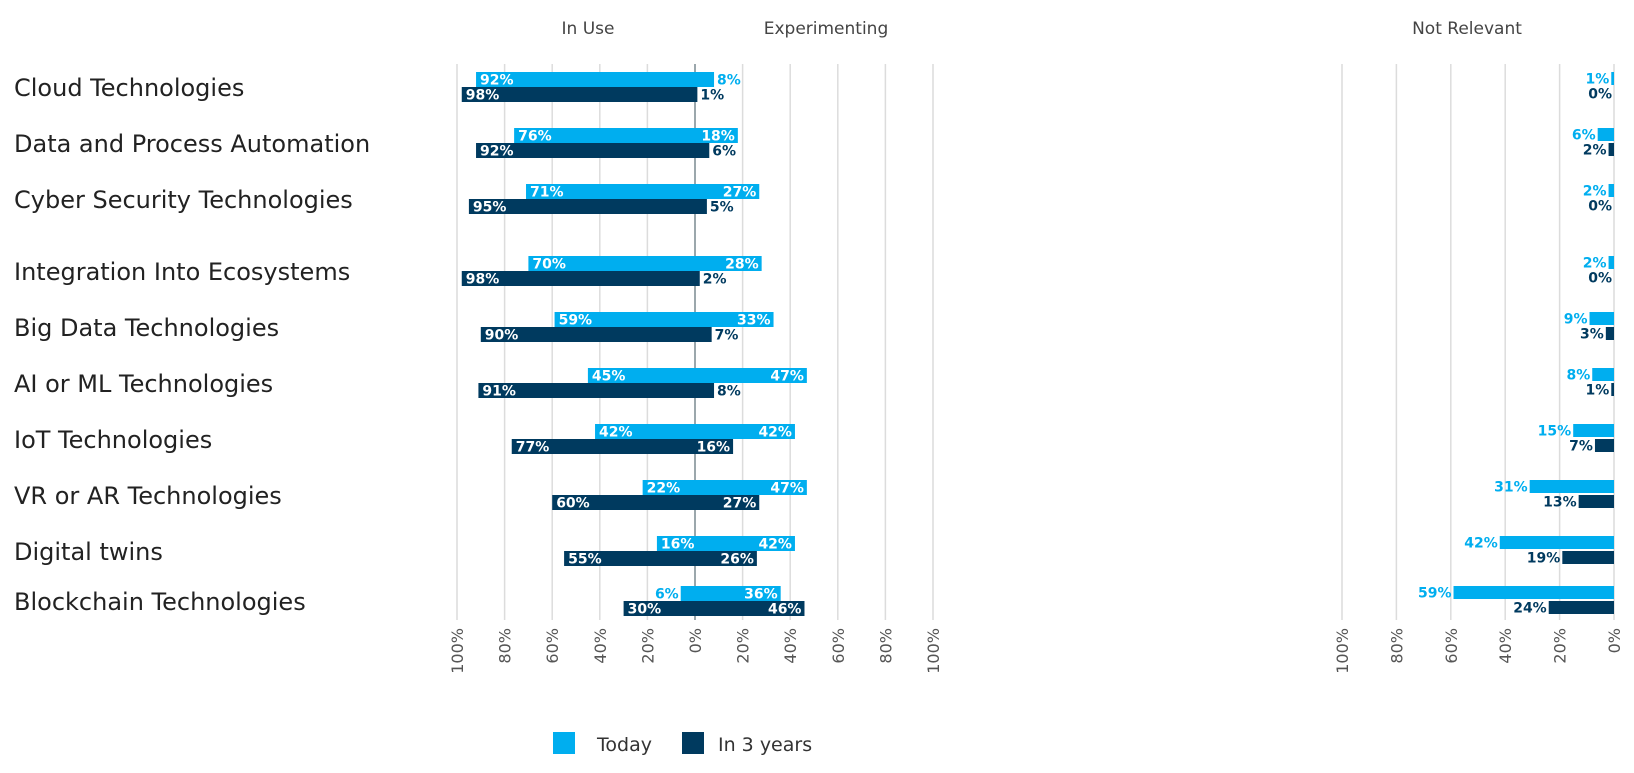 Image resolution: width=1634 pixels, height=773 pixels. Describe the element at coordinates (547, 193) in the screenshot. I see `data-label: 71%` at that location.